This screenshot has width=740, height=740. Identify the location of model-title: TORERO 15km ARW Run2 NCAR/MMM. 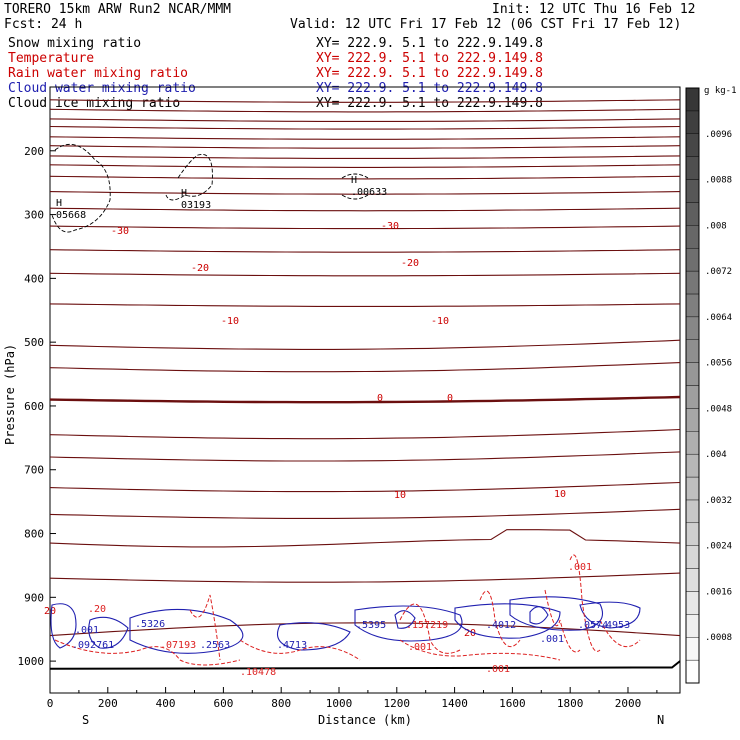
(117, 9).